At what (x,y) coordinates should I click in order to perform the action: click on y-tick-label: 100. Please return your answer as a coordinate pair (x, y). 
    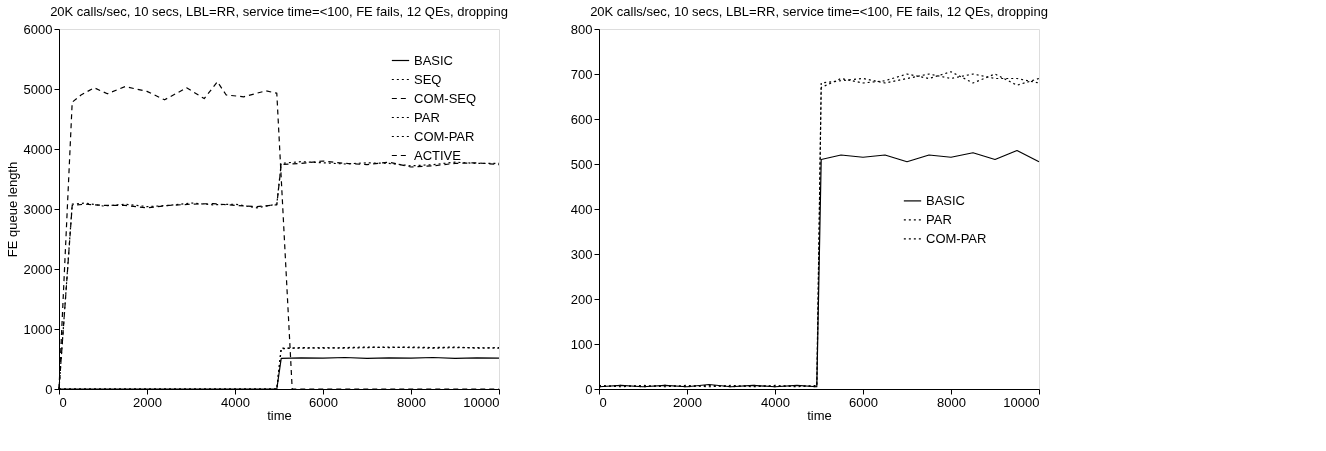
    Looking at the image, I should click on (581, 344).